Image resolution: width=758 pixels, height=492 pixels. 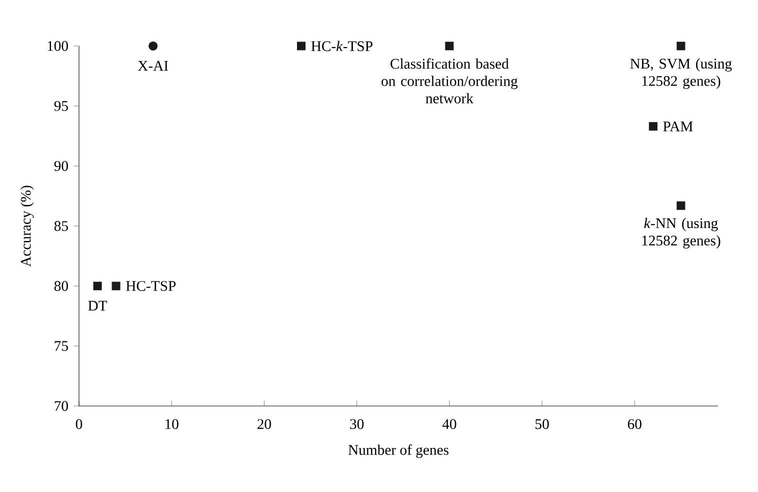 What do you see at coordinates (61, 346) in the screenshot?
I see `y-tick-label: 75` at bounding box center [61, 346].